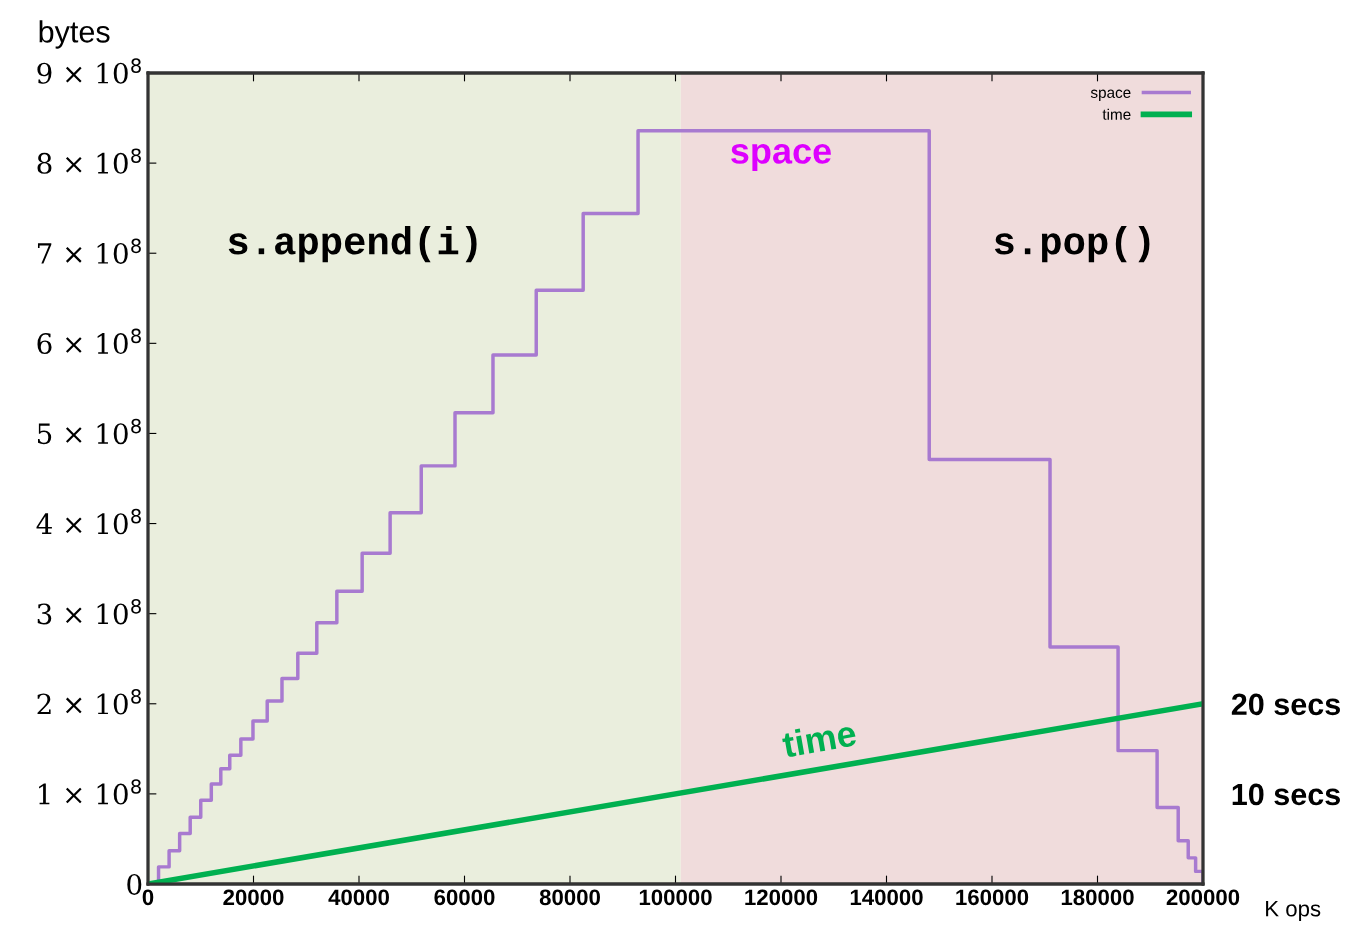  What do you see at coordinates (88, 521) in the screenshot?
I see `y-tick-label: 4 × 10$^{8}$` at bounding box center [88, 521].